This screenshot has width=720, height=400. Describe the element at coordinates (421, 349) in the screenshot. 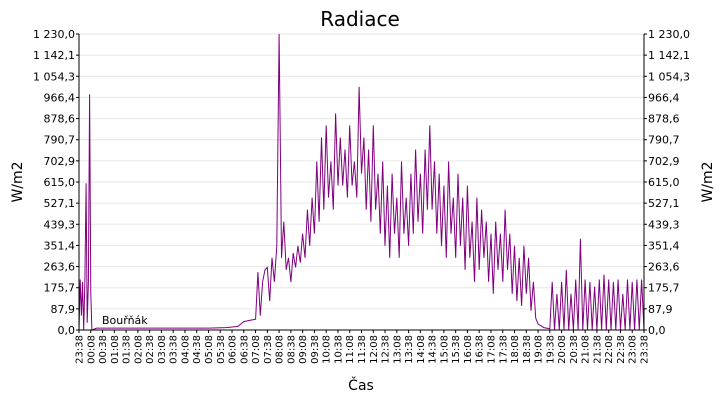

I see `x-tick-label: 14:08` at that location.